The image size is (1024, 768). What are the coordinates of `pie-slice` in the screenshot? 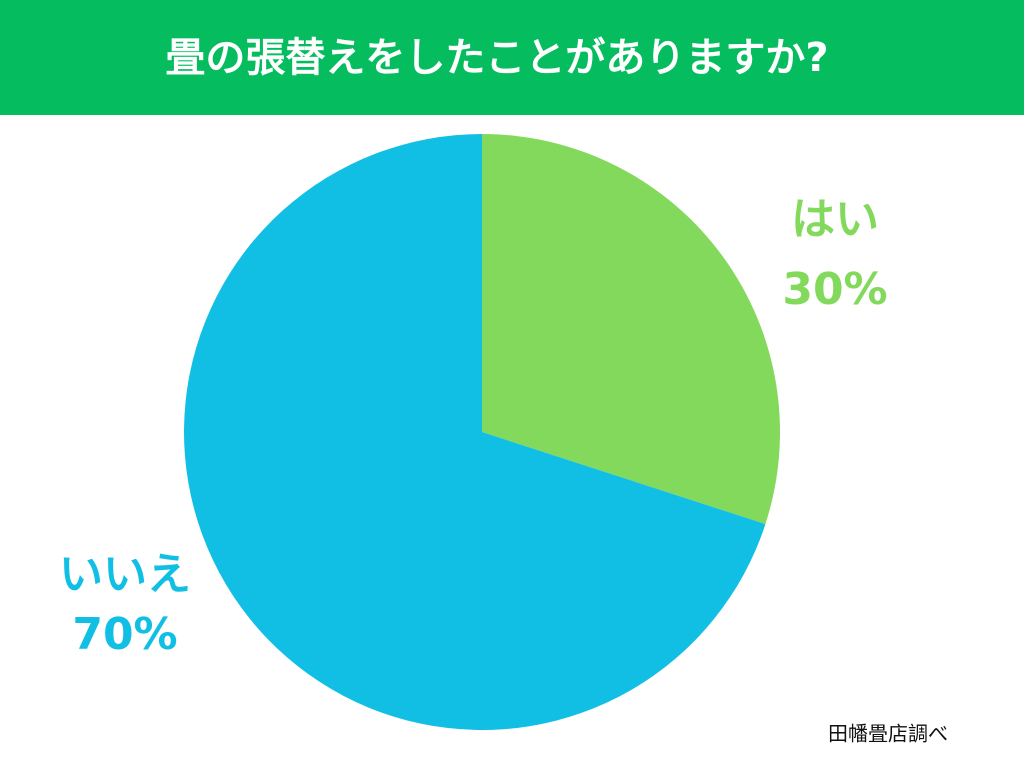 It's located at (631, 329).